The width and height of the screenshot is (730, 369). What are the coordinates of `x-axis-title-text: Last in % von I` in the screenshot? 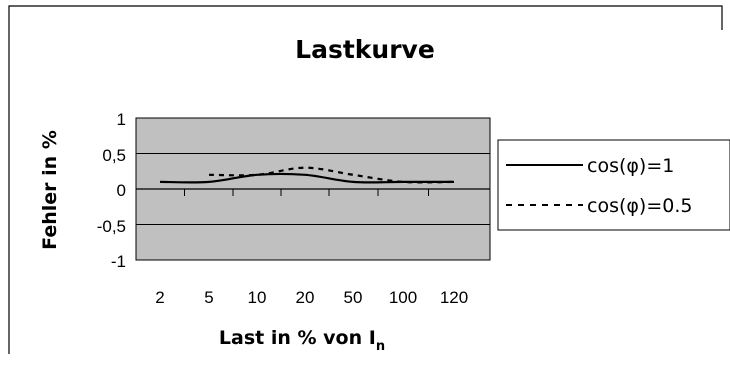 It's located at (297, 338).